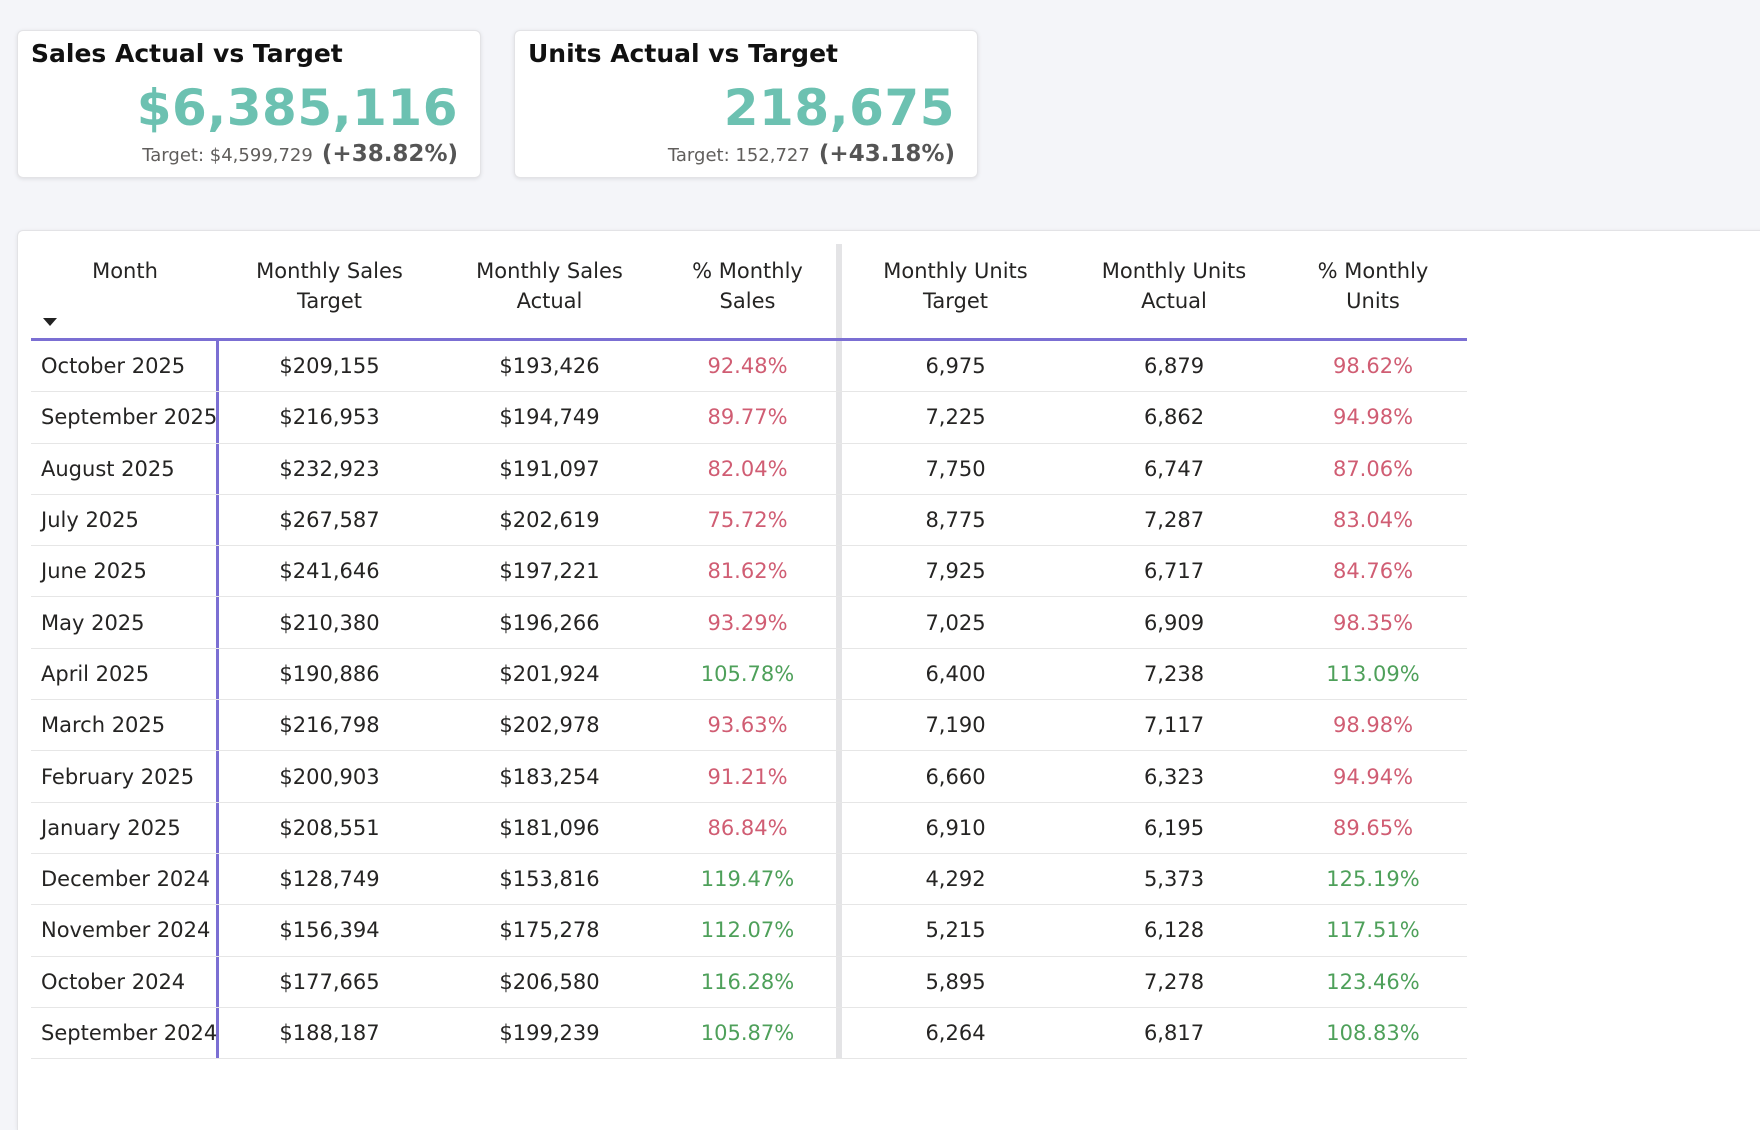 This screenshot has width=1760, height=1130. What do you see at coordinates (329, 1033) in the screenshot?
I see `sales-target-cell: $188,187` at bounding box center [329, 1033].